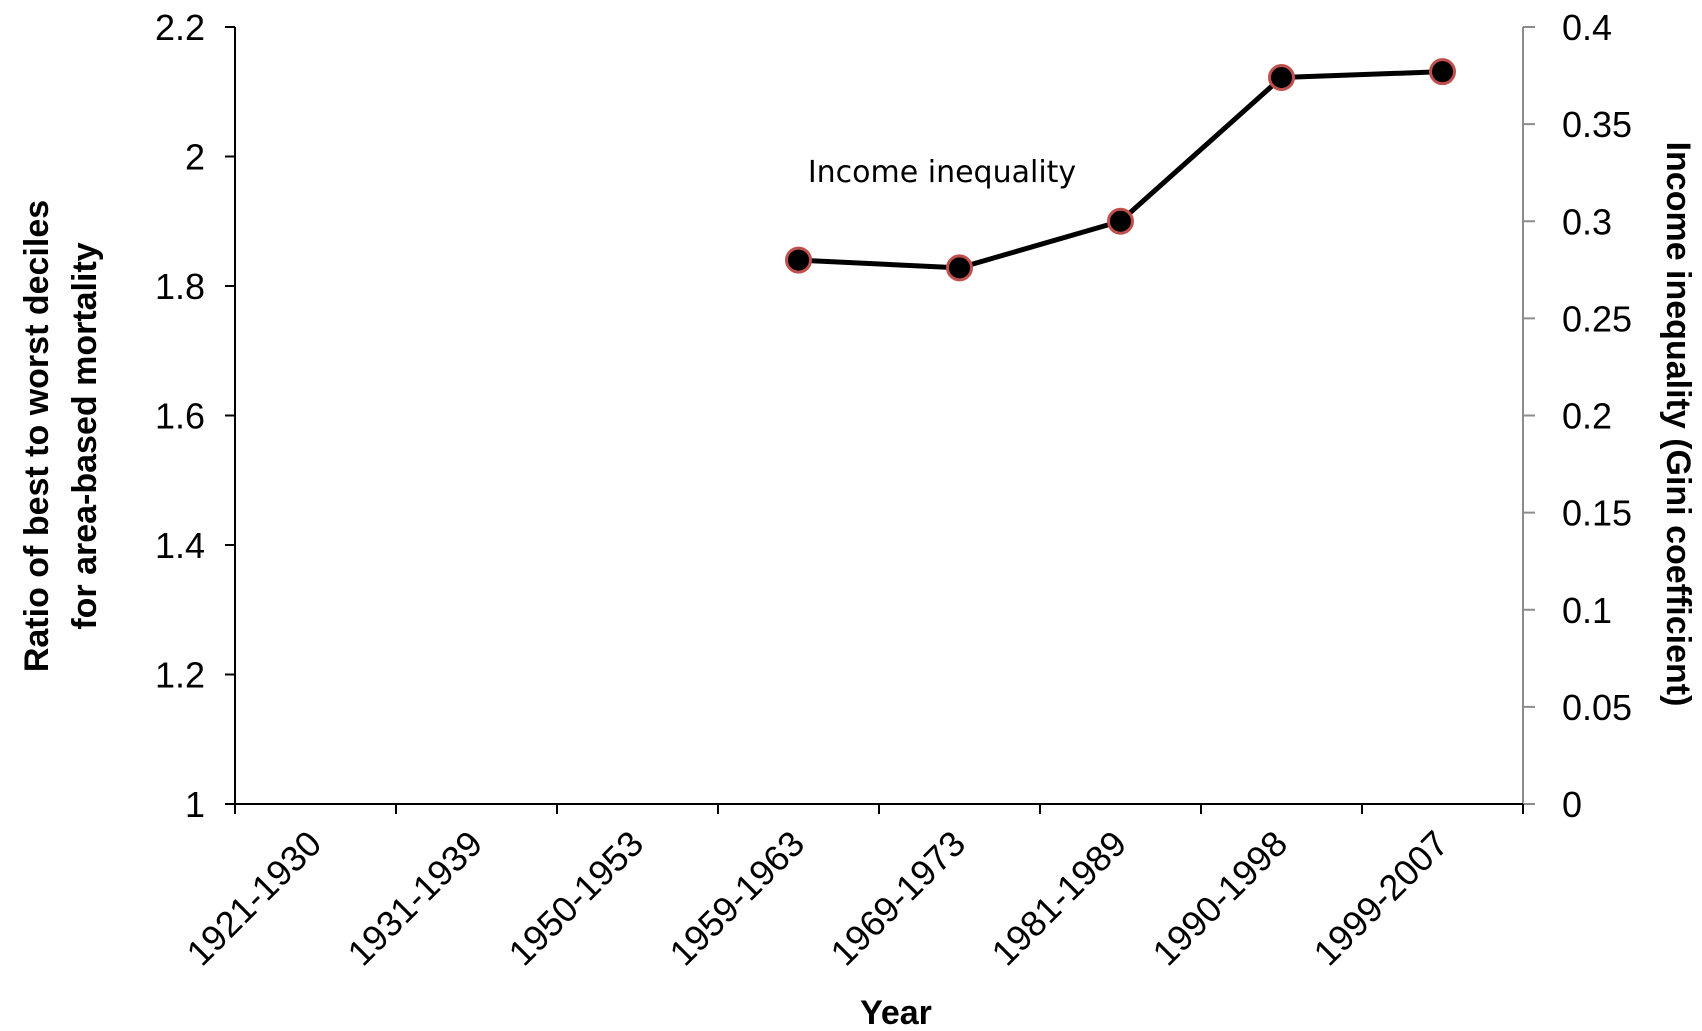  Describe the element at coordinates (180, 286) in the screenshot. I see `left-y-tick-label: 1.8` at that location.